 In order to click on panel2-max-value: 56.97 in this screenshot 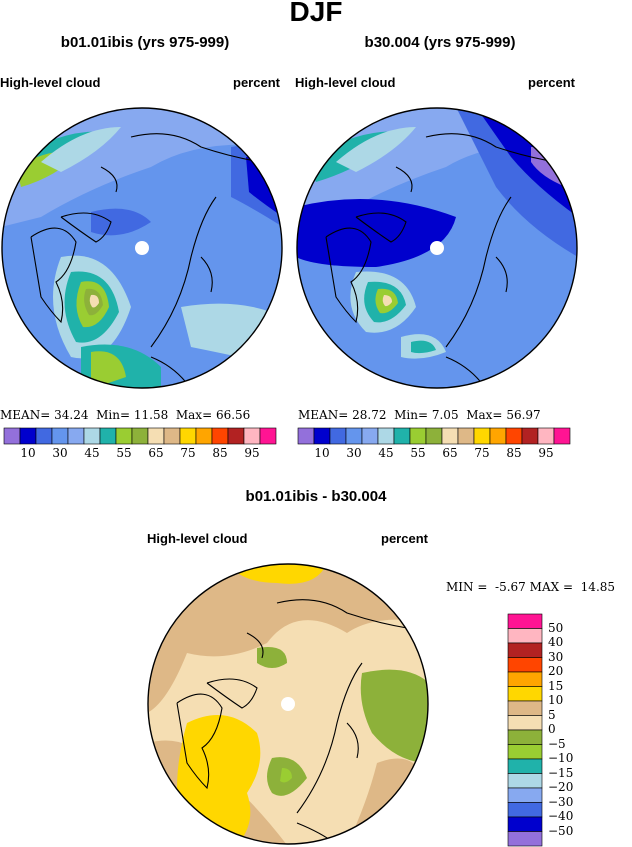, I will do `click(523, 415)`.